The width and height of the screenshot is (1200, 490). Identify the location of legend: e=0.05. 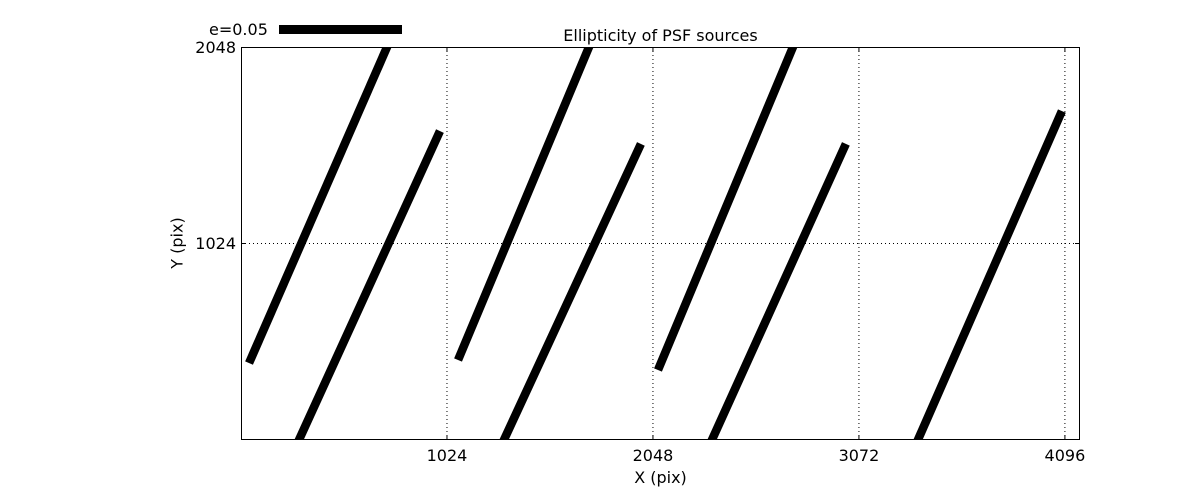
(305, 29).